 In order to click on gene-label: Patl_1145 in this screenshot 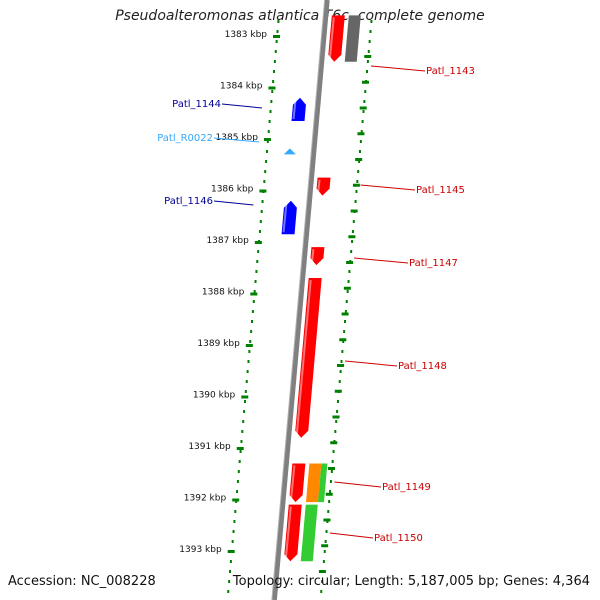, I will do `click(440, 190)`.